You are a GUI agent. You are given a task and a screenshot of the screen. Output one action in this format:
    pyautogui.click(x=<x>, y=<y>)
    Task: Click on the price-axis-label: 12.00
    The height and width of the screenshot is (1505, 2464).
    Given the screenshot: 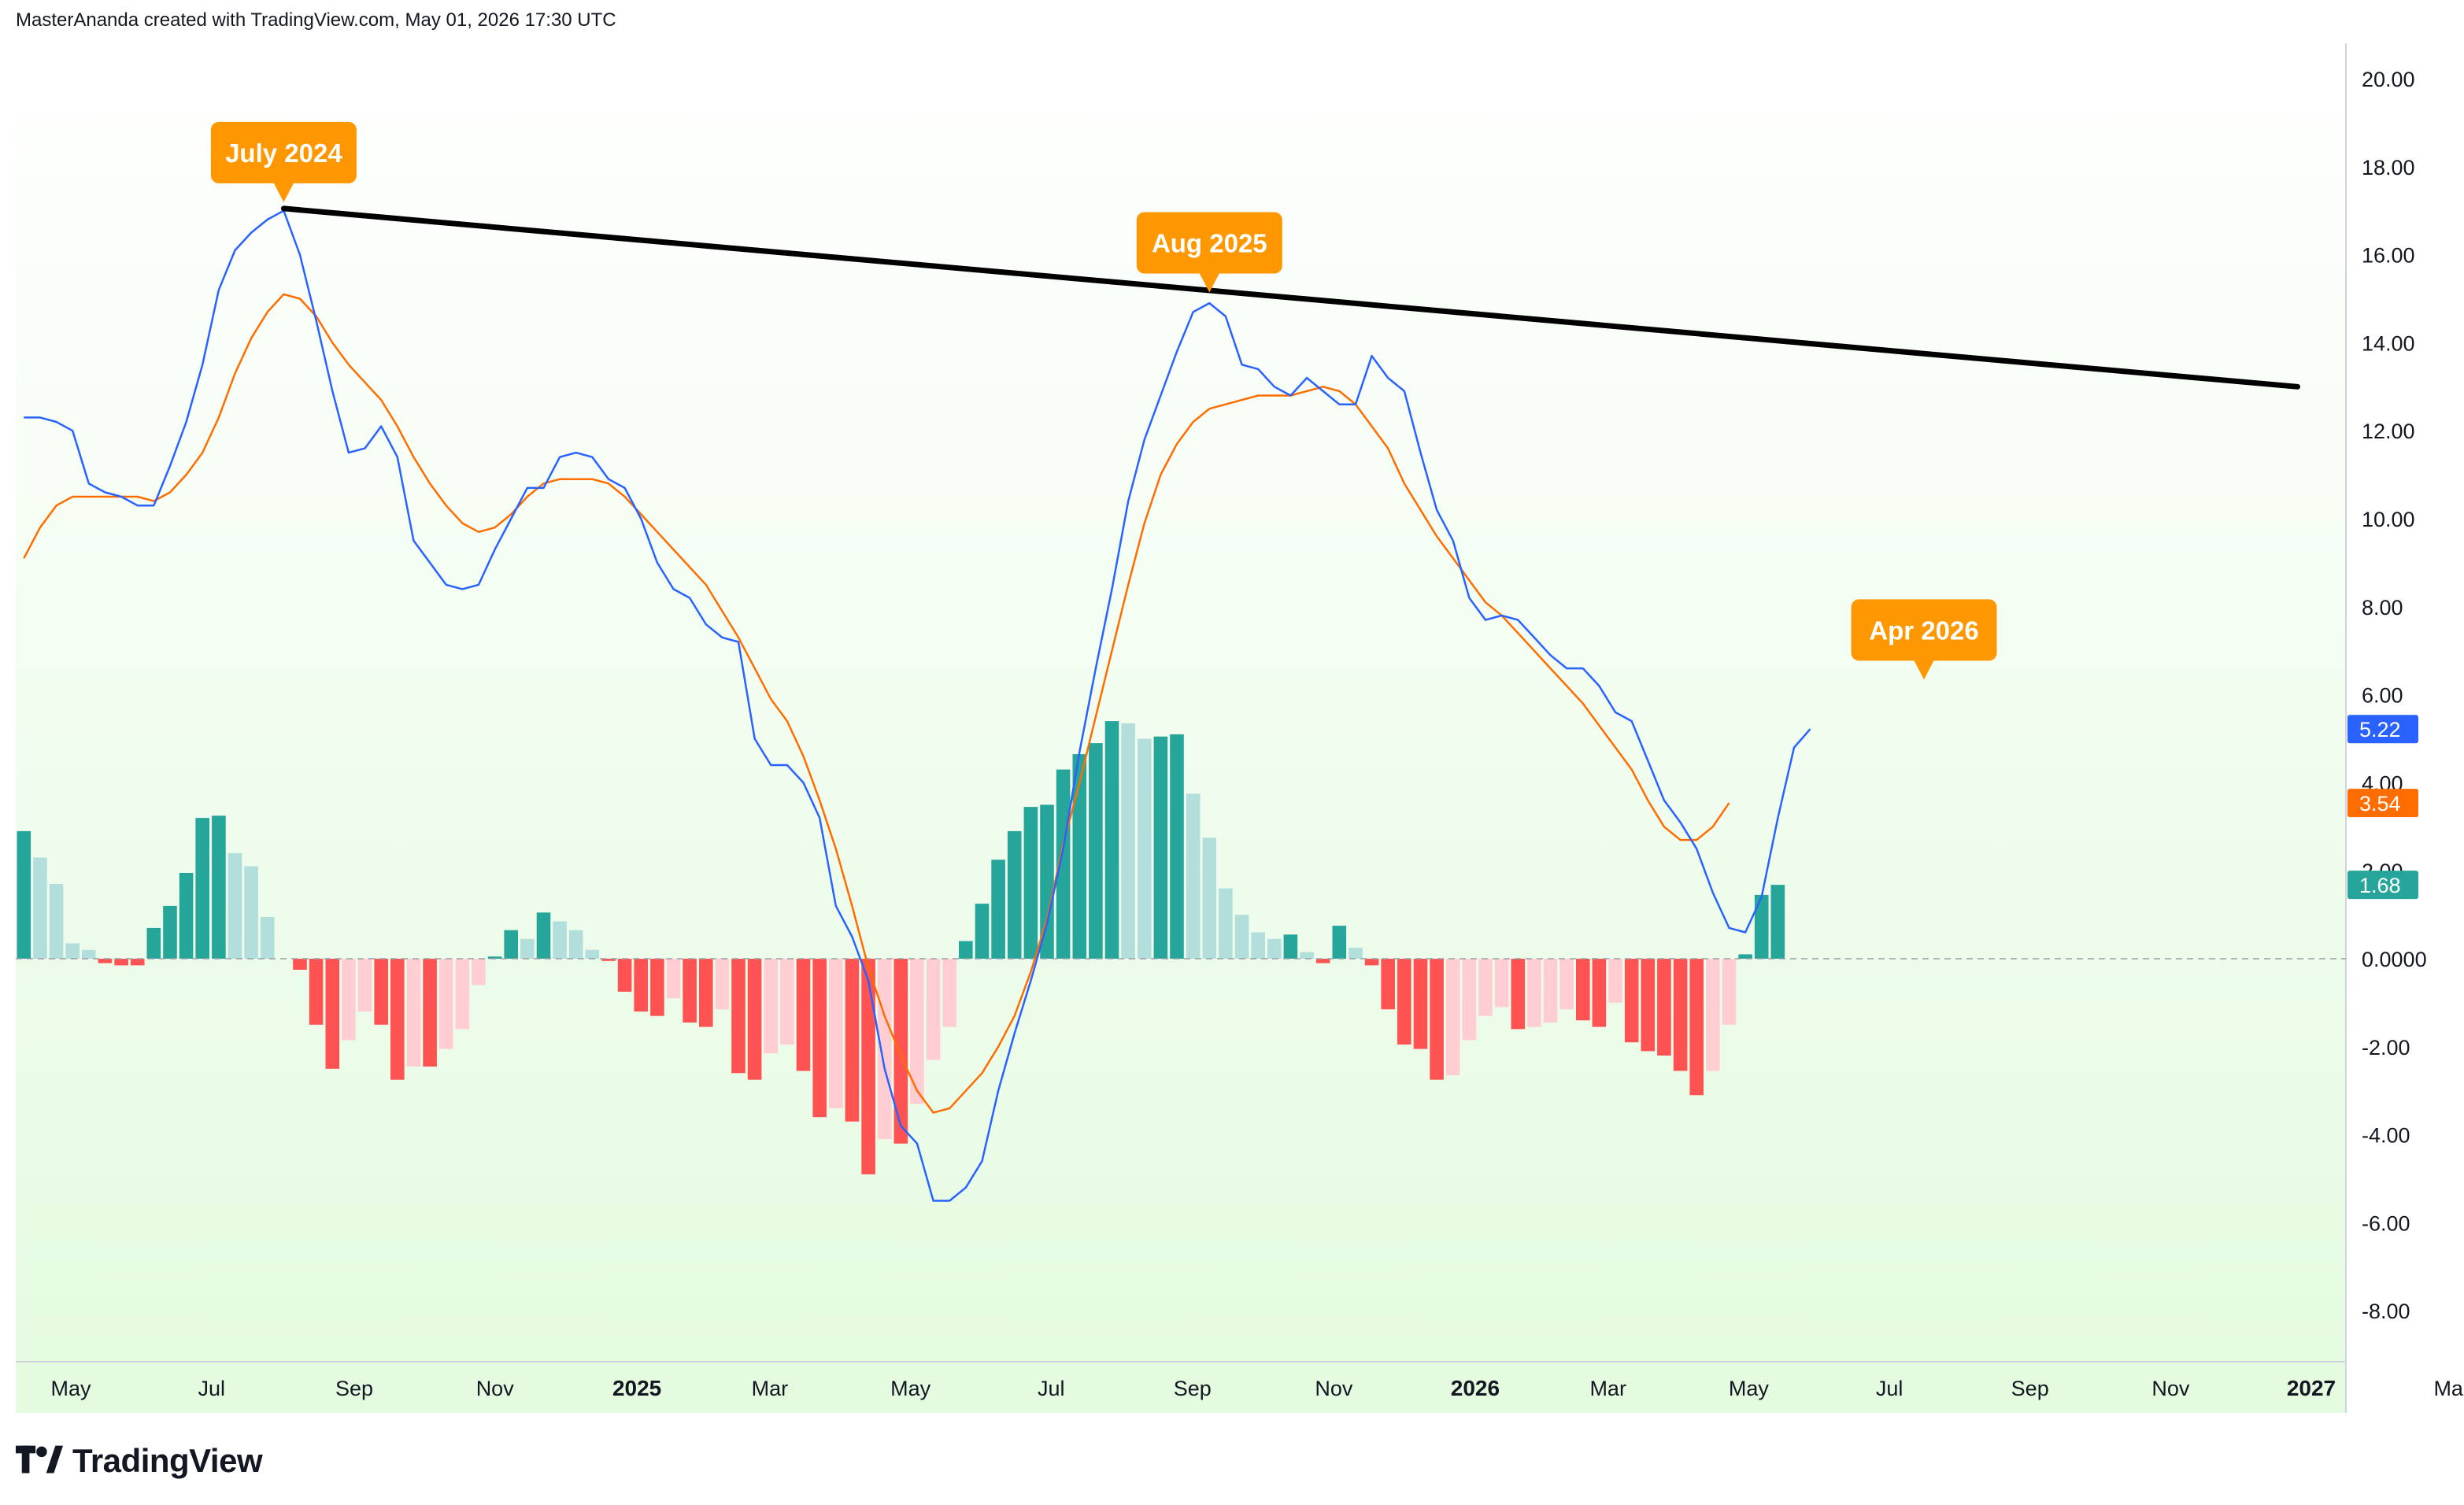 What is the action you would take?
    pyautogui.click(x=2388, y=431)
    